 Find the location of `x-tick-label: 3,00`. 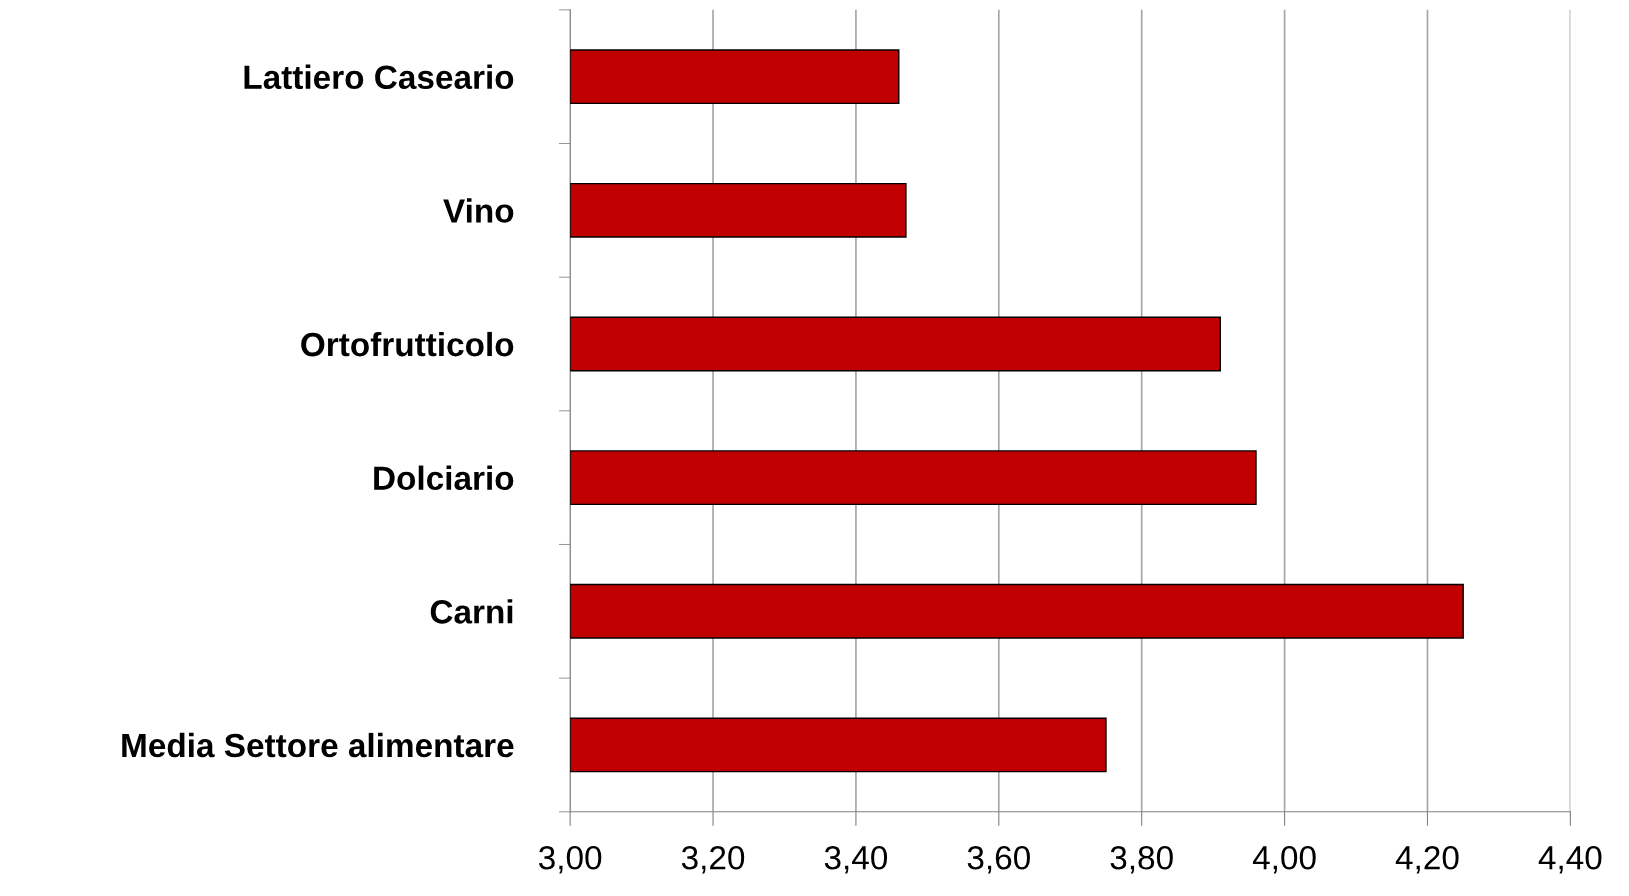

x-tick-label: 3,00 is located at coordinates (570, 859).